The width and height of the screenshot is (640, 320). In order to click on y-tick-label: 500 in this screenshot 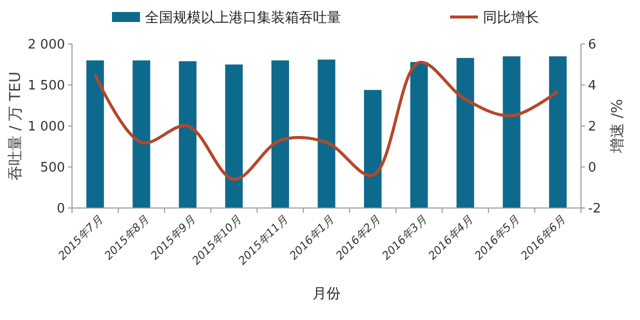, I will do `click(52, 168)`.